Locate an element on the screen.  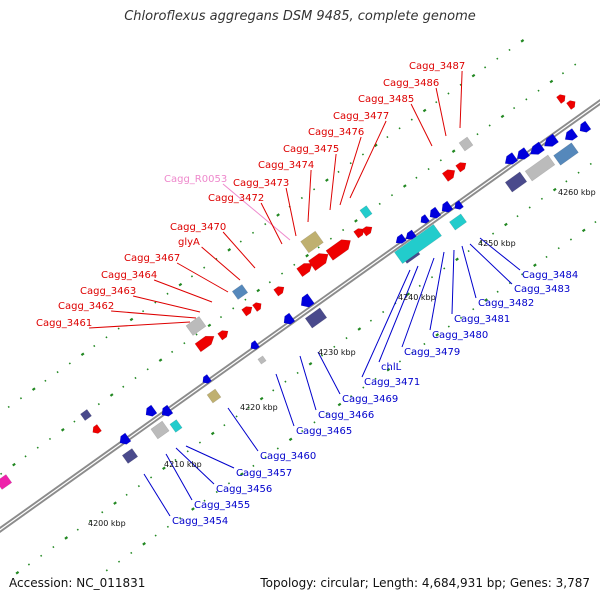
gene-label: Cagg_3486 is located at coordinates (411, 83).